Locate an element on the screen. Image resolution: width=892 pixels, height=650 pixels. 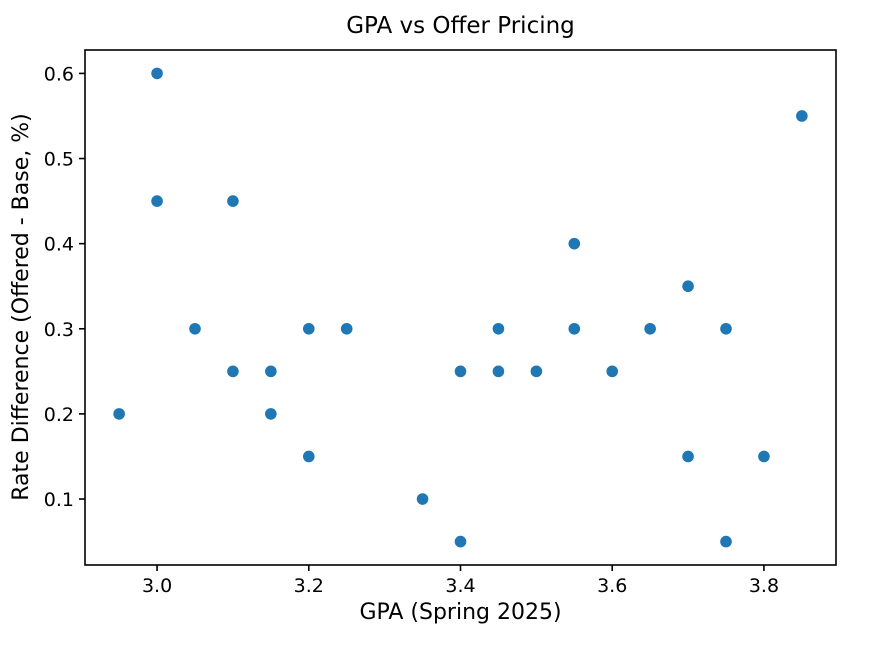
x-tick-label: 3.4 is located at coordinates (460, 586).